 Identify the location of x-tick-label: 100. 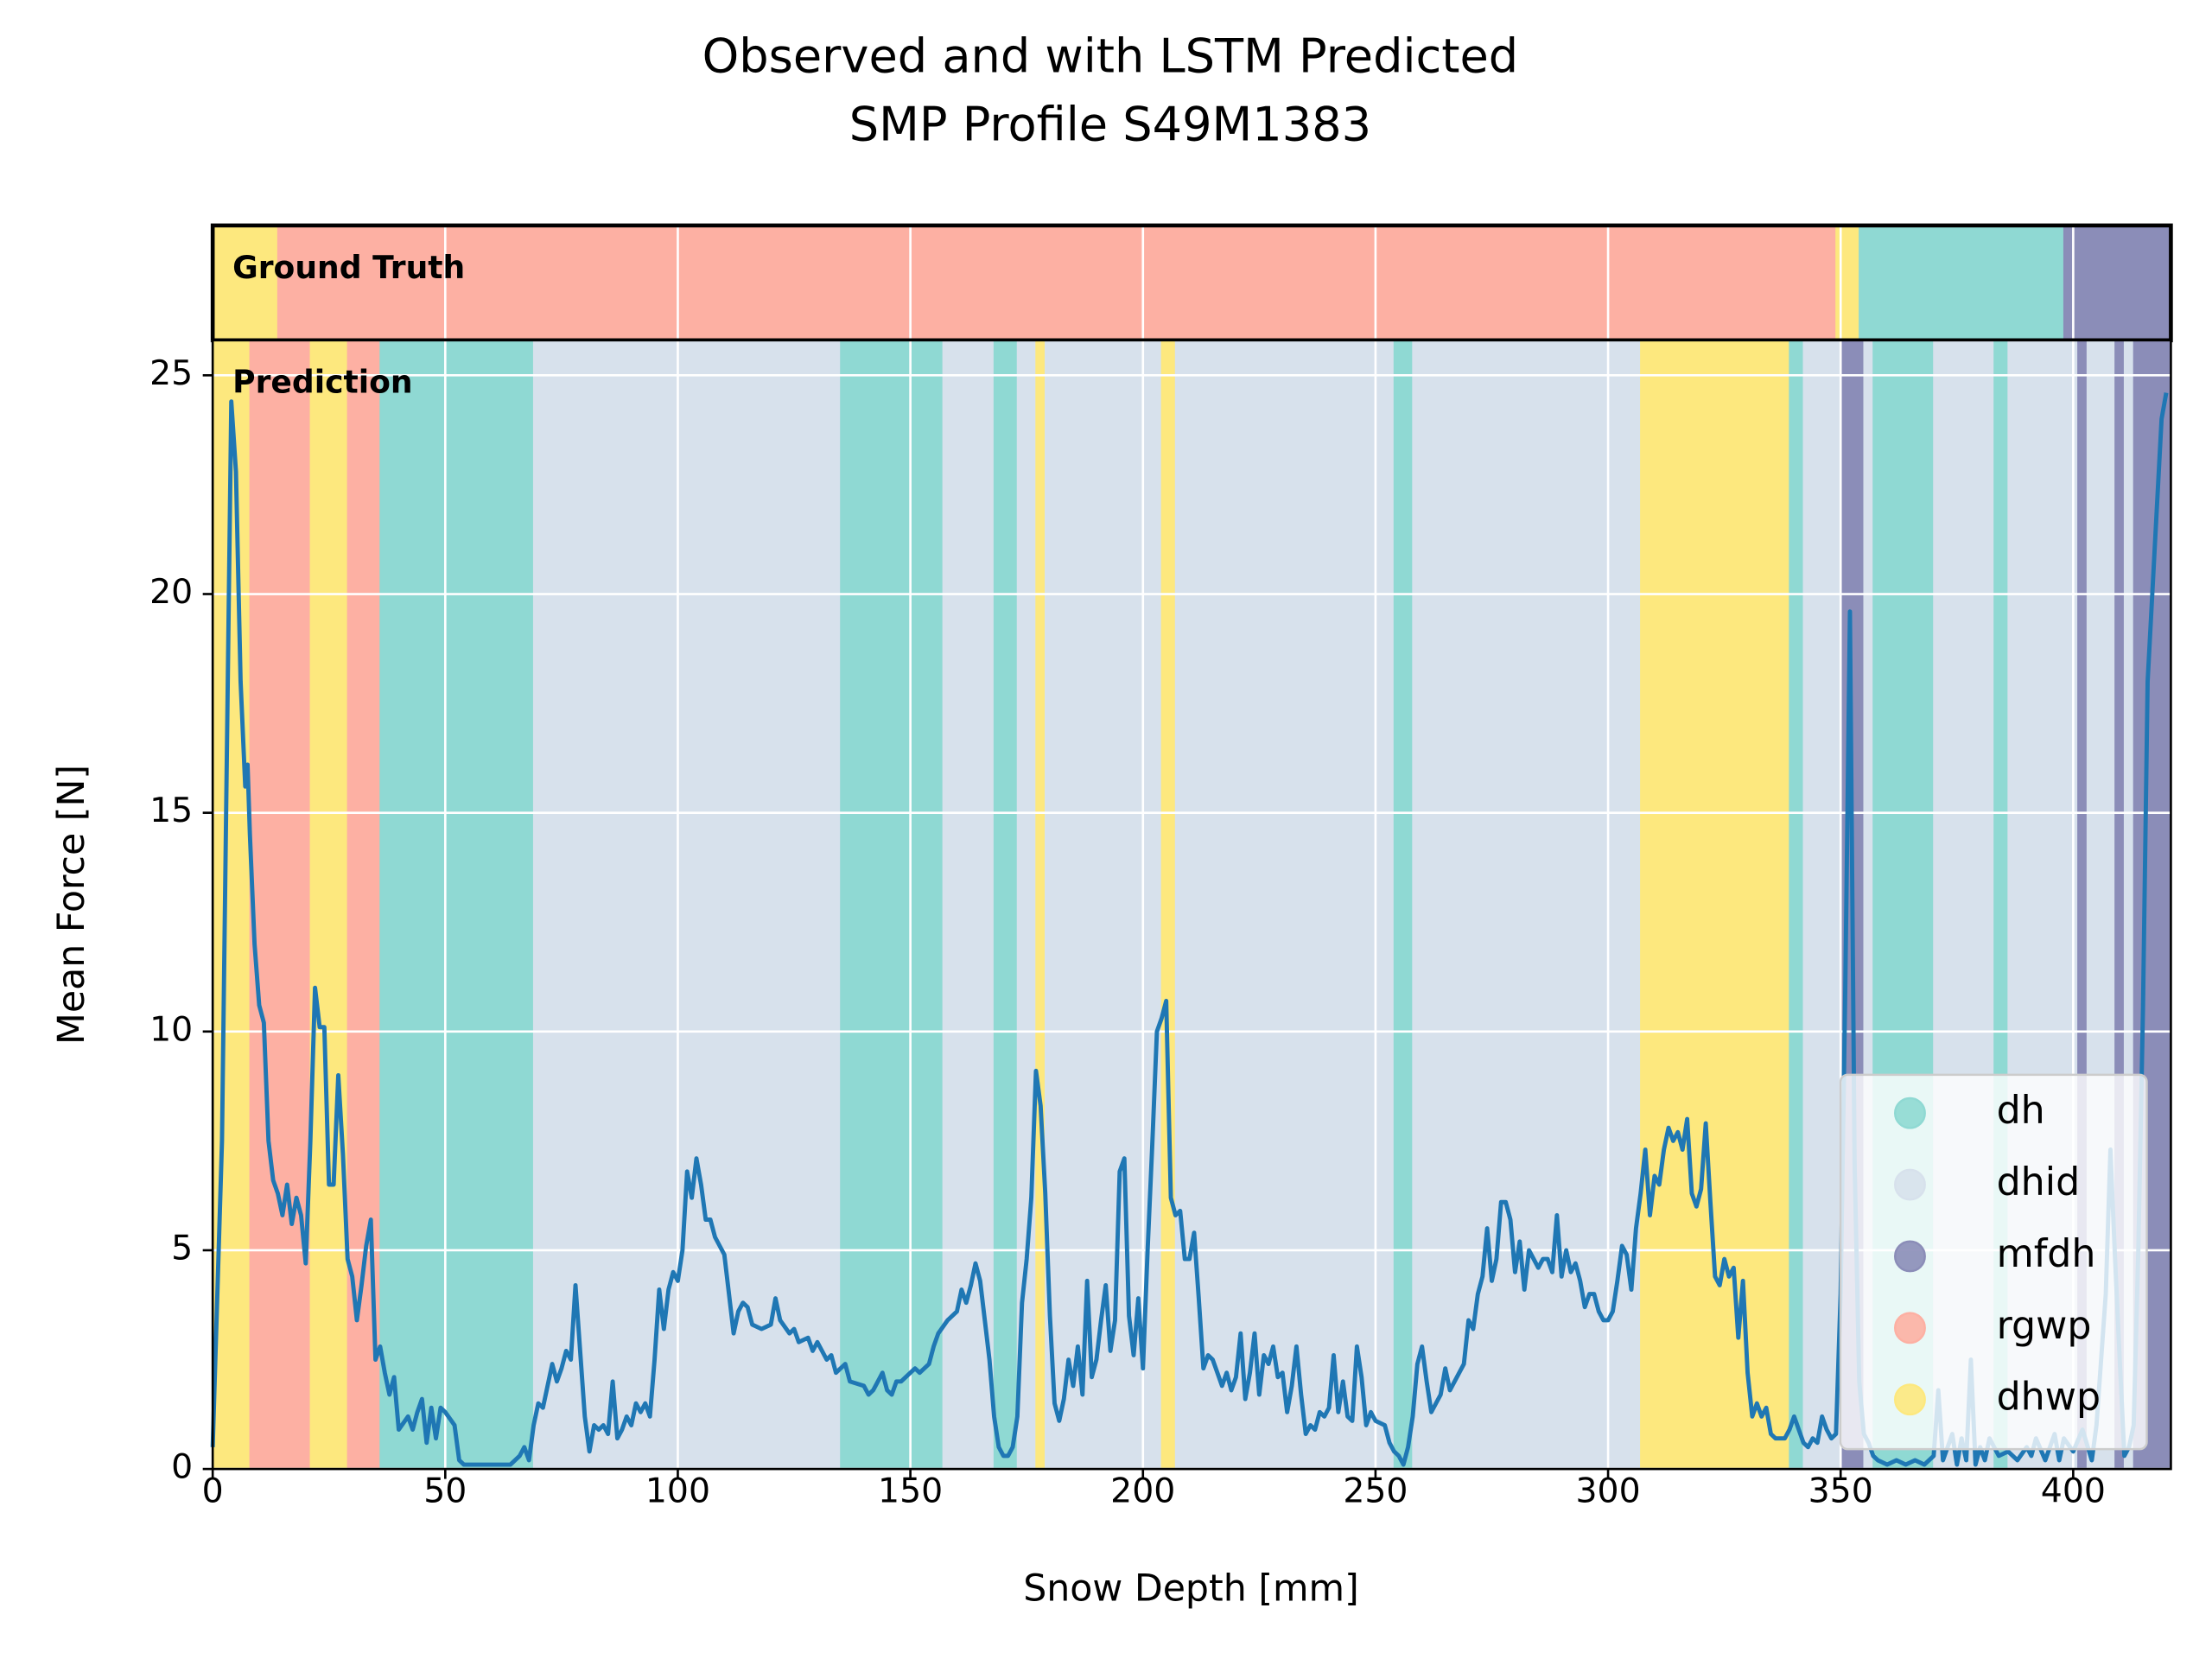
(677, 1491).